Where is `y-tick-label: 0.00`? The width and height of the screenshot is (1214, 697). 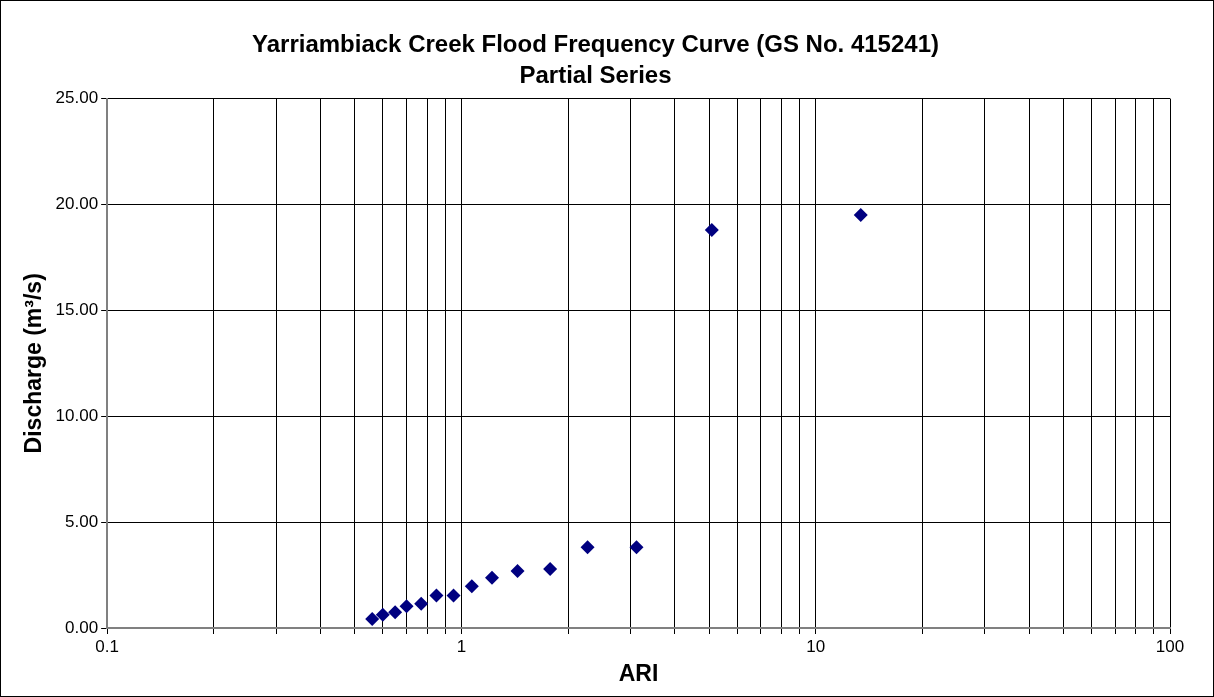
y-tick-label: 0.00 is located at coordinates (82, 627).